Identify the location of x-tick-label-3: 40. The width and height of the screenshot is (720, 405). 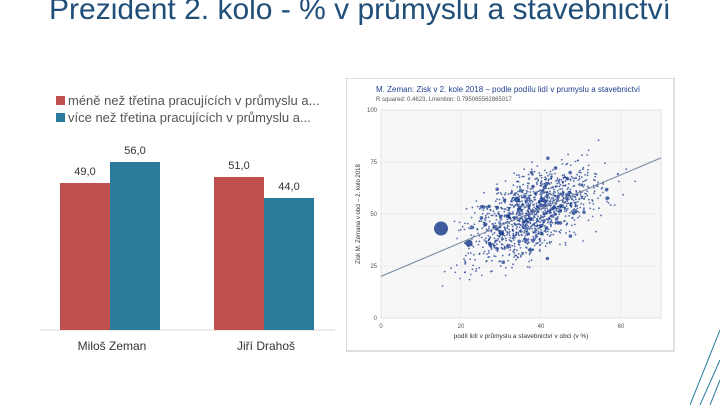
(541, 327).